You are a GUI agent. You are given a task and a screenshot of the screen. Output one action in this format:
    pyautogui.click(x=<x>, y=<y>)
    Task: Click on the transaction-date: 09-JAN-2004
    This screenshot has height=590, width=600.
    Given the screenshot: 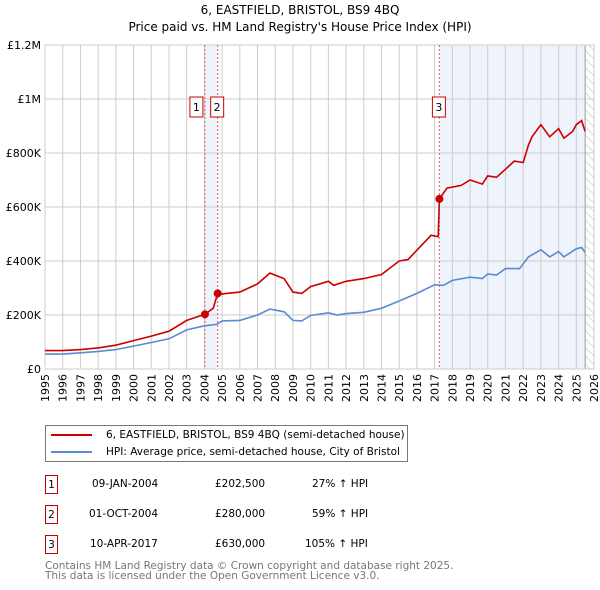 What is the action you would take?
    pyautogui.click(x=125, y=484)
    